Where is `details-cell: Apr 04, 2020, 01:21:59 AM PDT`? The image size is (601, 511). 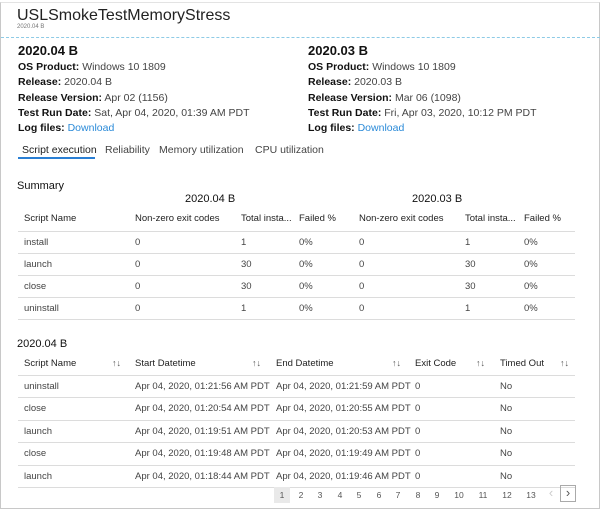
details-cell: Apr 04, 2020, 01:21:59 AM PDT is located at coordinates (343, 386).